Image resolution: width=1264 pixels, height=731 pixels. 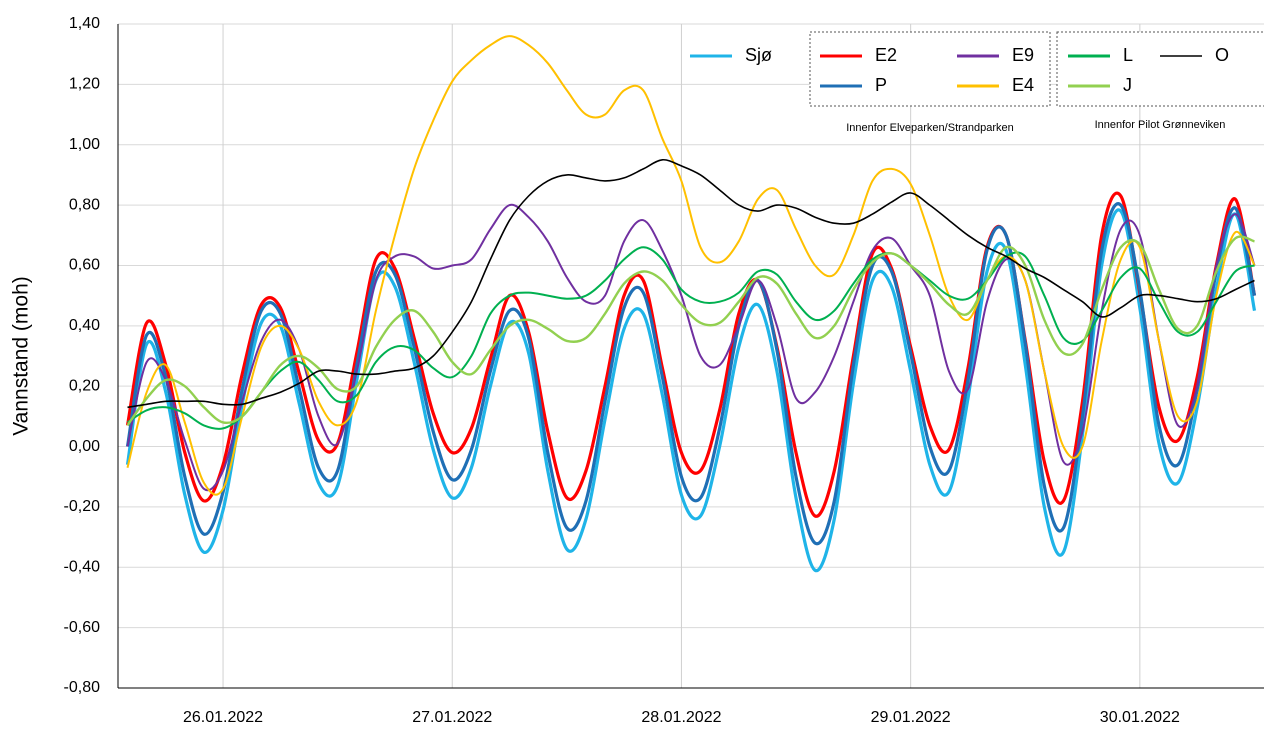 I want to click on y-tick-label: -0,60, so click(x=82, y=627).